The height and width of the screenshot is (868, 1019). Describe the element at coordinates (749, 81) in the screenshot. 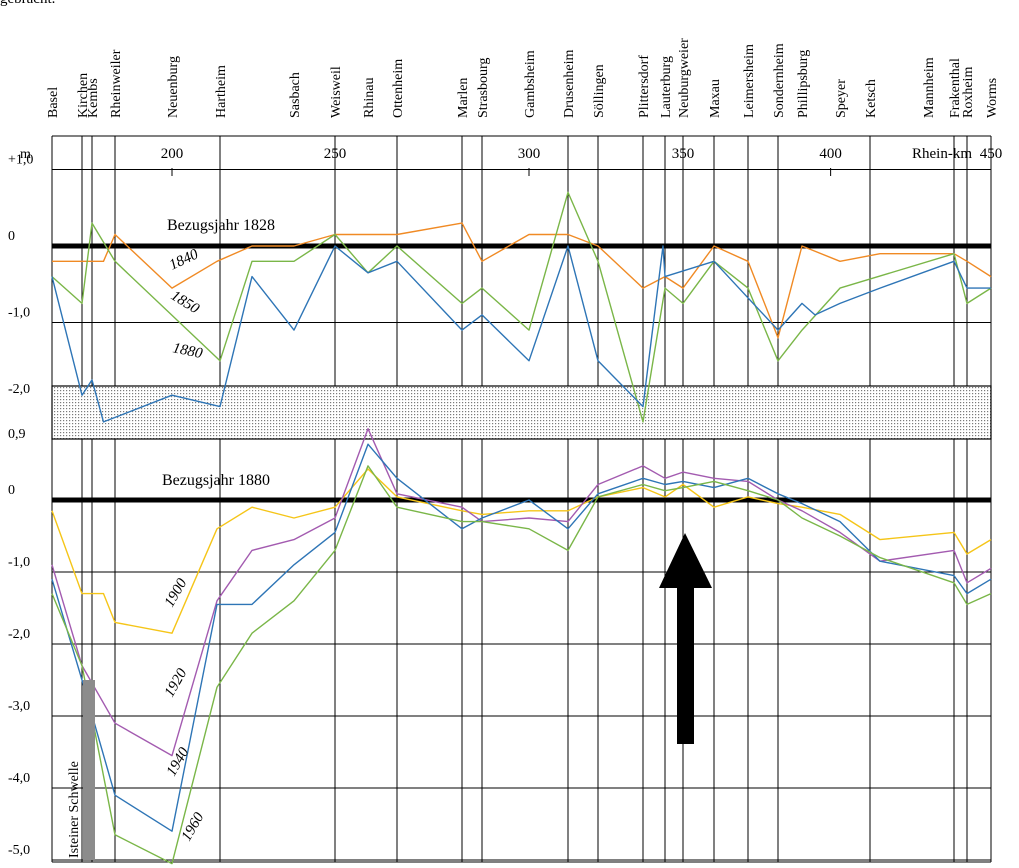

I see `town-label: Leimersheim` at that location.